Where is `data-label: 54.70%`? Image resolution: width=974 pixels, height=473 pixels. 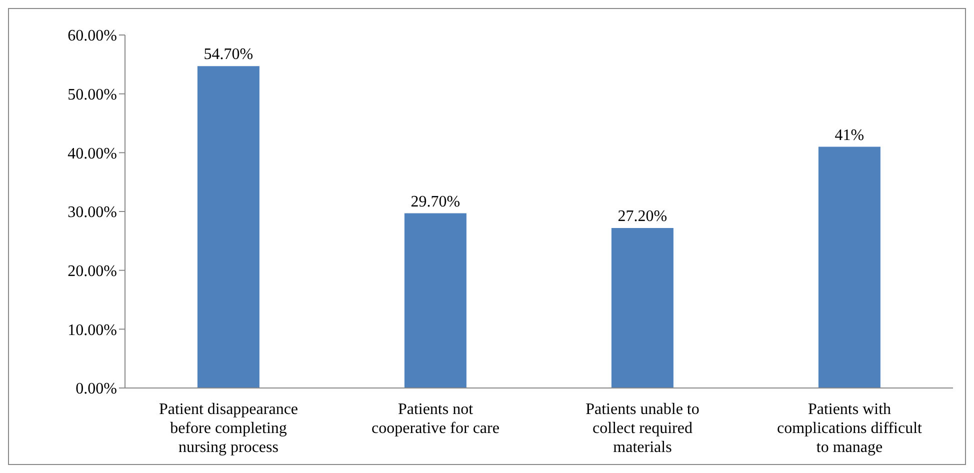
data-label: 54.70% is located at coordinates (229, 55).